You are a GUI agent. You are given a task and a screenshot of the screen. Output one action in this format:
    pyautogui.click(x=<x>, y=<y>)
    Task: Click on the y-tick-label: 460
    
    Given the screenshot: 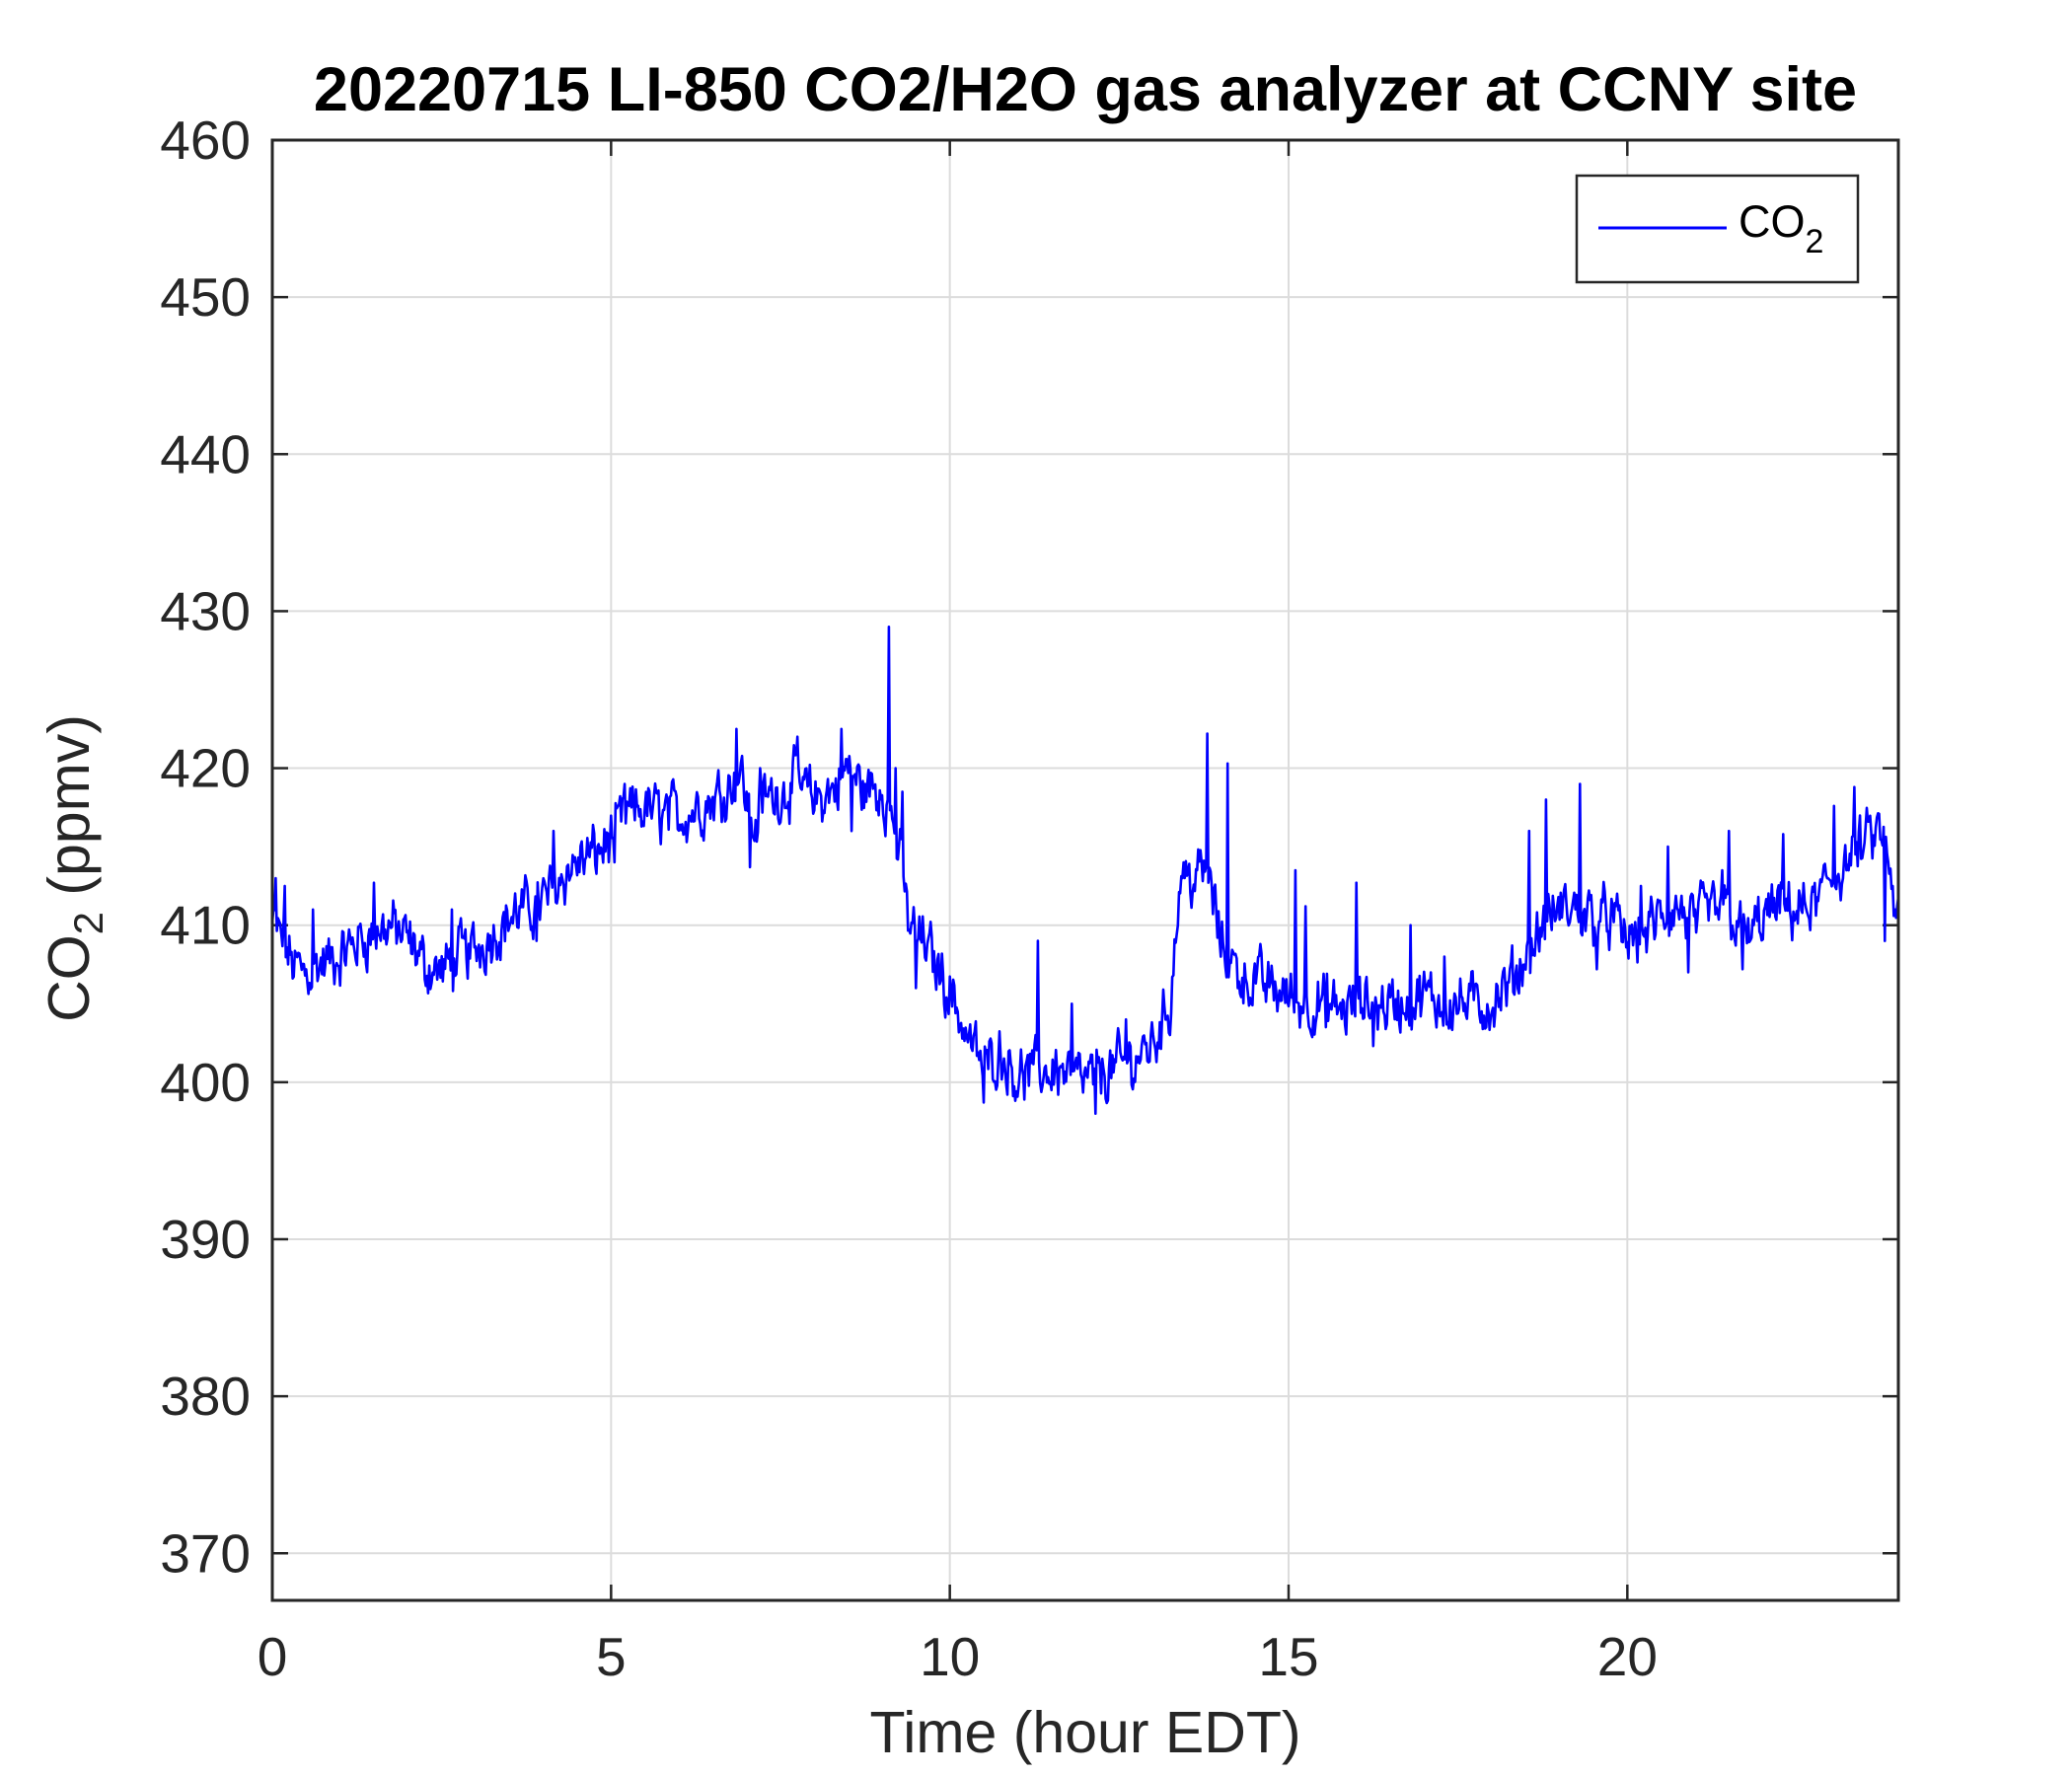 What is the action you would take?
    pyautogui.click(x=205, y=141)
    